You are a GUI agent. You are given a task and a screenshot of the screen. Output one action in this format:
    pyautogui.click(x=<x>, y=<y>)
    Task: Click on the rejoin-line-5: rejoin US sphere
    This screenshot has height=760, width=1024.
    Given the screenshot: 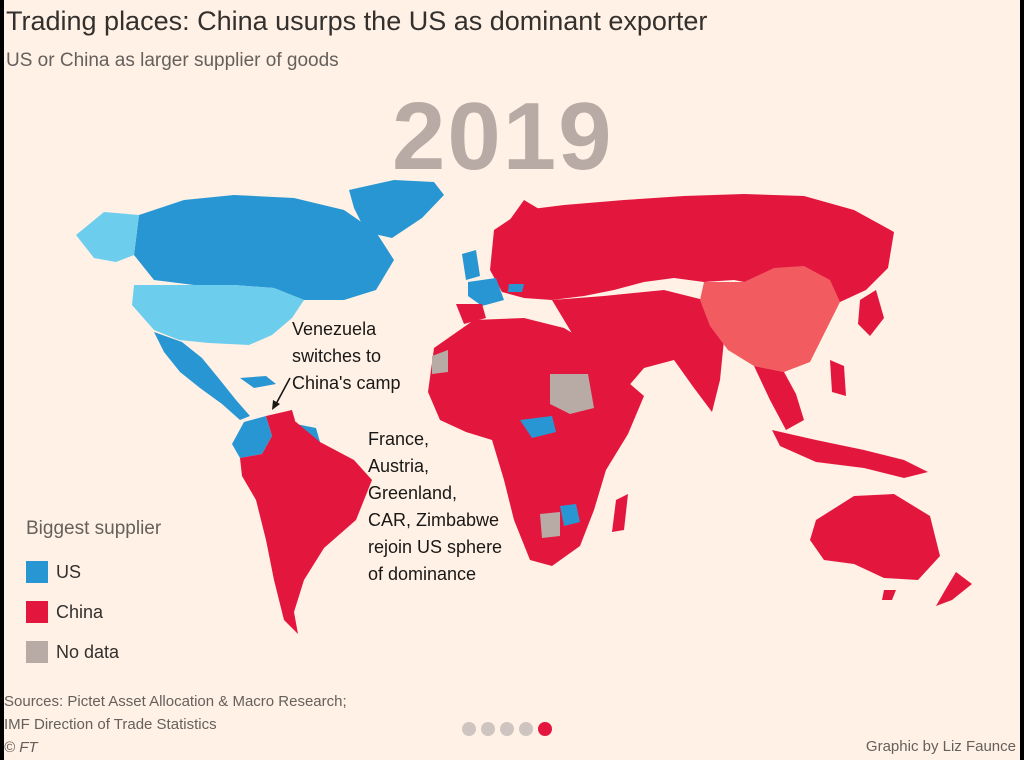 What is the action you would take?
    pyautogui.click(x=435, y=547)
    